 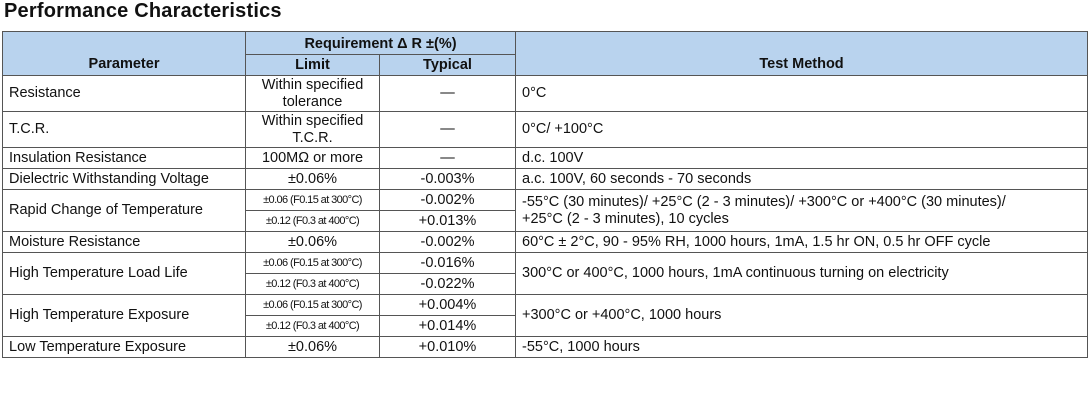 What do you see at coordinates (545, 326) in the screenshot?
I see `table-row: ±0.12 (F0.3 at 400°C) +0.014%` at bounding box center [545, 326].